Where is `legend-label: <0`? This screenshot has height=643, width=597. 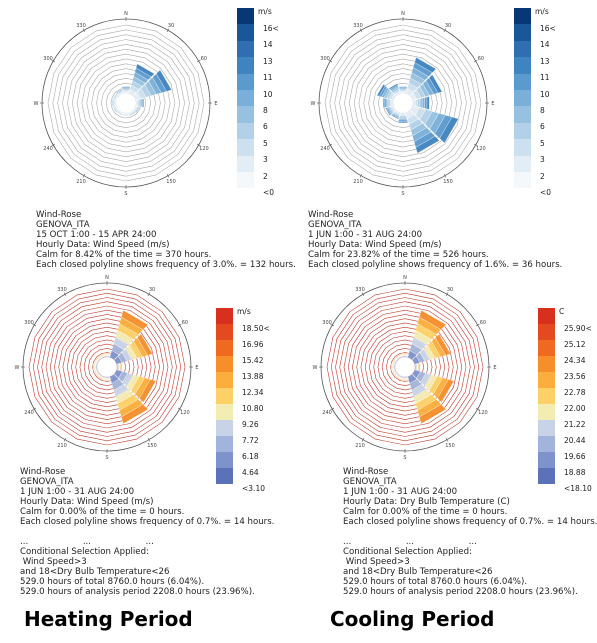
legend-label: <0 is located at coordinates (546, 192).